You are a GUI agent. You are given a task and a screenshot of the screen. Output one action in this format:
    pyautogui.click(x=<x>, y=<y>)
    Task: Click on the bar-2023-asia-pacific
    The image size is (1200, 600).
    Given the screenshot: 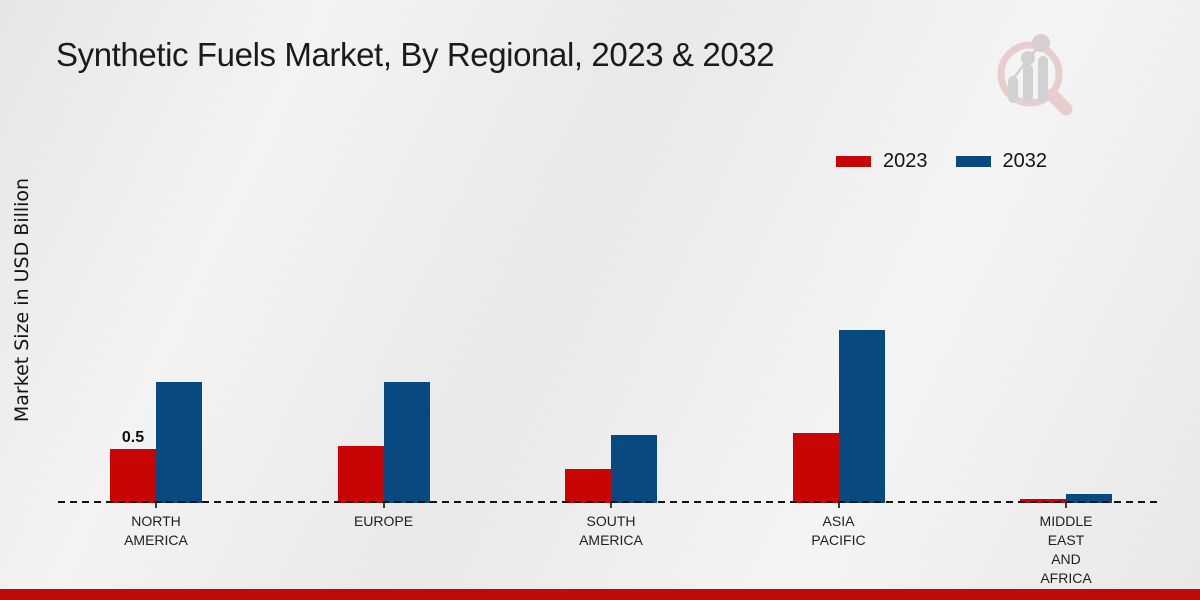 What is the action you would take?
    pyautogui.click(x=815, y=468)
    